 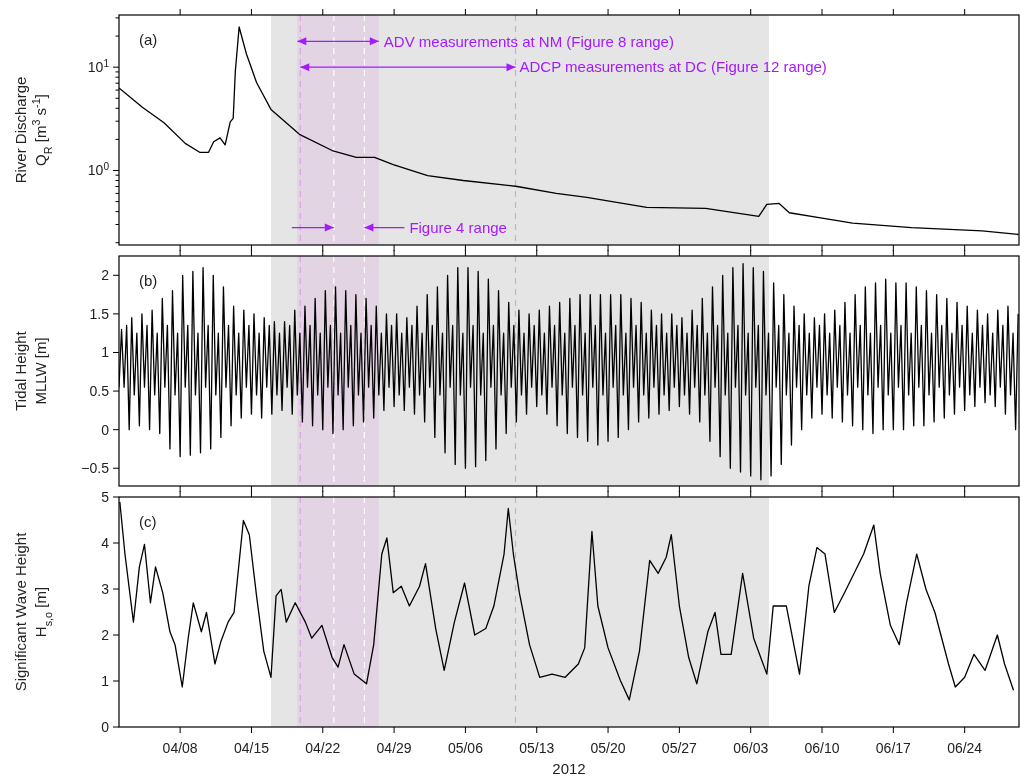 I want to click on y-tick-label: 0.5, so click(x=99, y=390).